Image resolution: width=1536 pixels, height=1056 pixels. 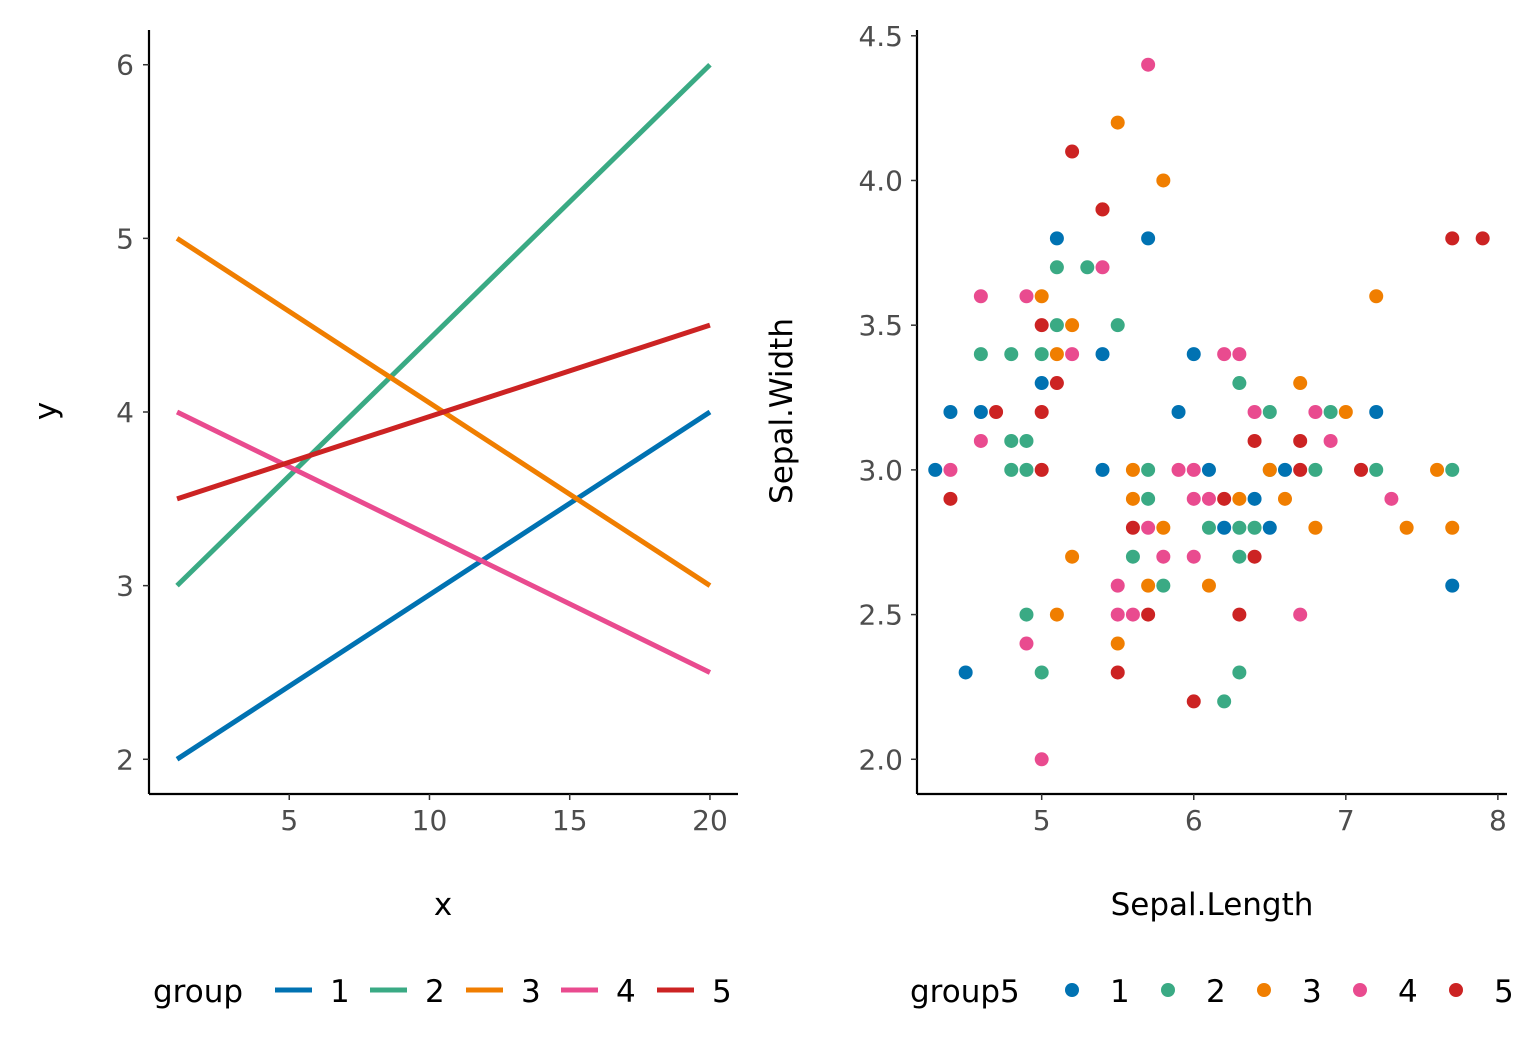 What do you see at coordinates (125, 412) in the screenshot?
I see `y-tick-label: 4` at bounding box center [125, 412].